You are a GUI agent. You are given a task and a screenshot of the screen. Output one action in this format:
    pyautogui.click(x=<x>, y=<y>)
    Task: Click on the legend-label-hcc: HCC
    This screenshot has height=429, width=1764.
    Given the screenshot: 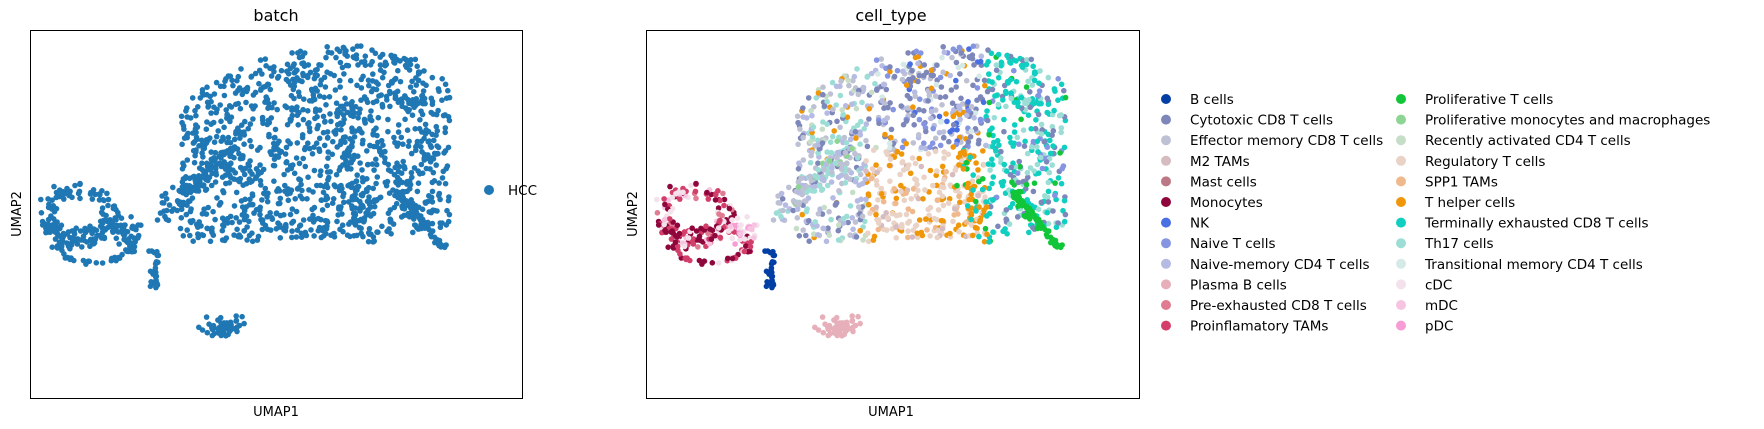 What is the action you would take?
    pyautogui.click(x=522, y=191)
    